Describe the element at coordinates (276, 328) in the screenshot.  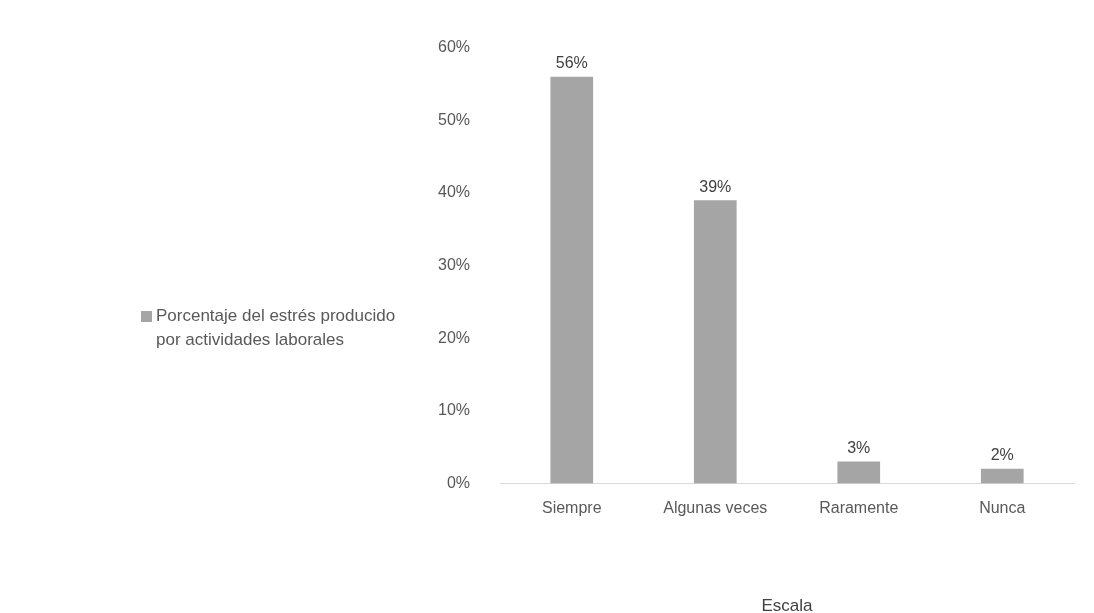
I see `legend-label: Porcentaje del estrés producido por actividades laborales` at that location.